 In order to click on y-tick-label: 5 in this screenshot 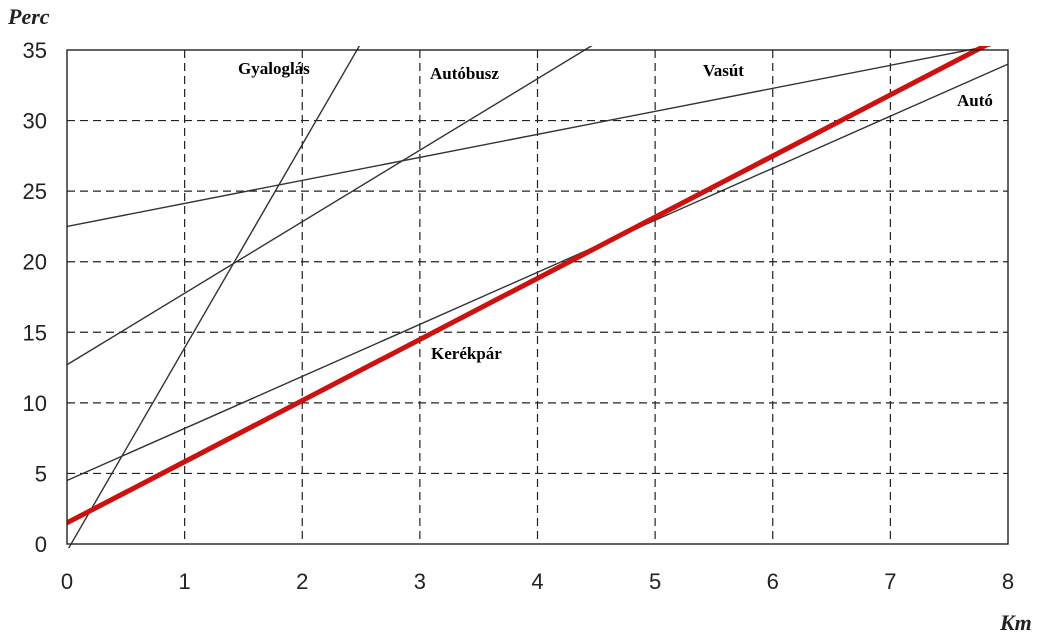, I will do `click(41, 473)`.